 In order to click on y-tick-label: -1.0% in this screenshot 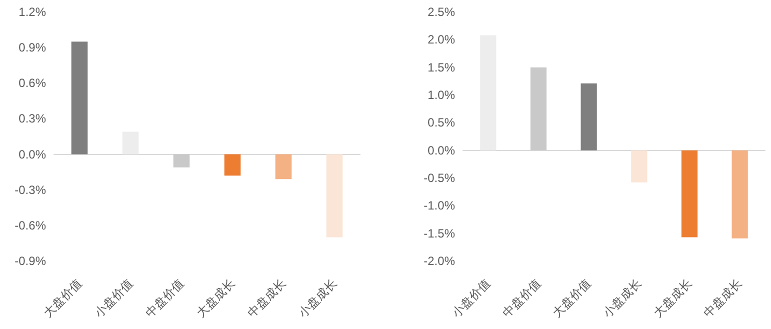, I will do `click(440, 205)`.